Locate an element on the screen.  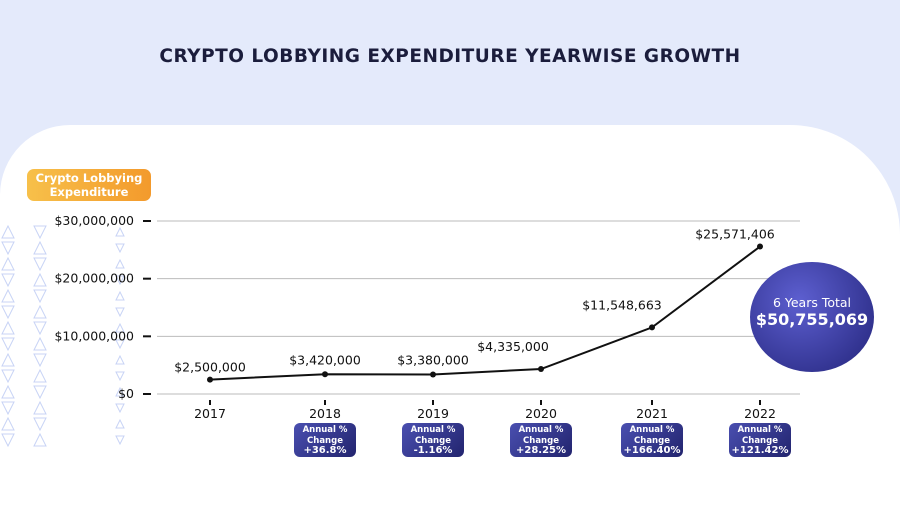
y-axis-label: Crypto Lobbying Expenditure is located at coordinates (89, 185).